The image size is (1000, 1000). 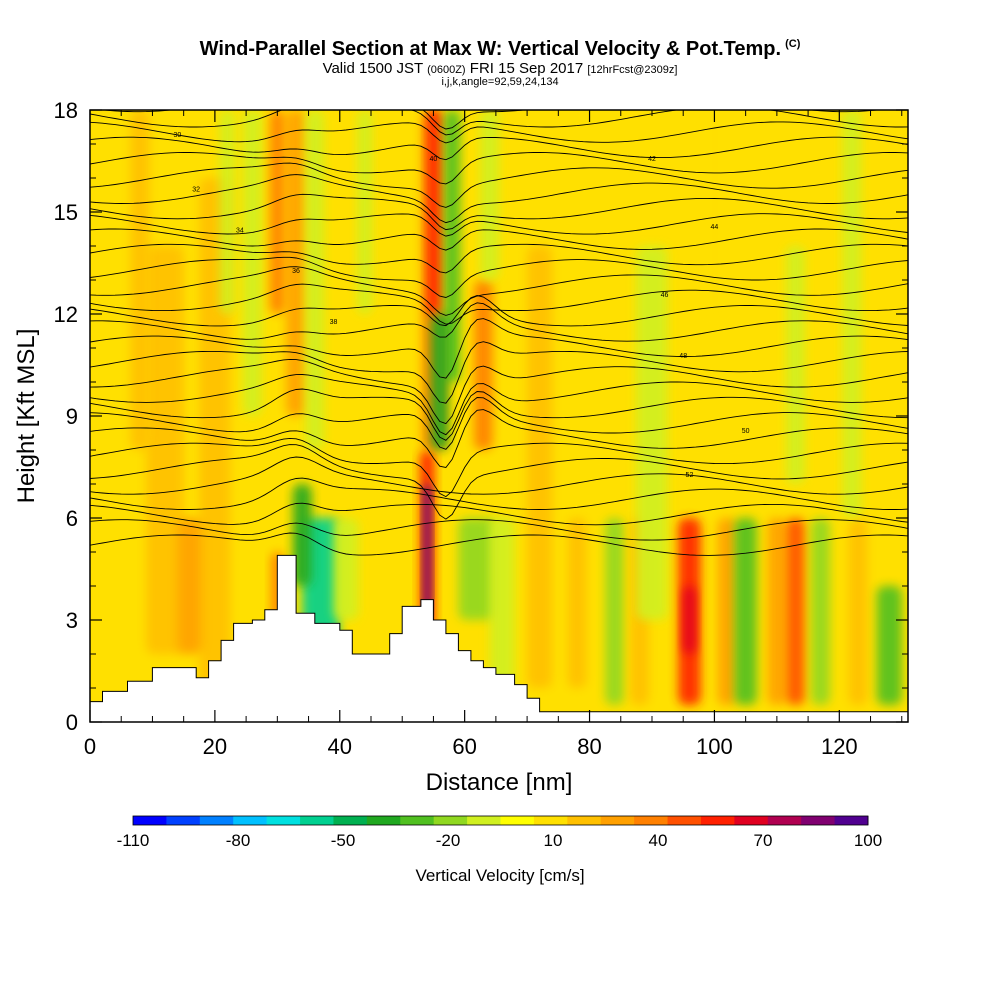 I want to click on x-tick-label: 60, so click(x=464, y=746).